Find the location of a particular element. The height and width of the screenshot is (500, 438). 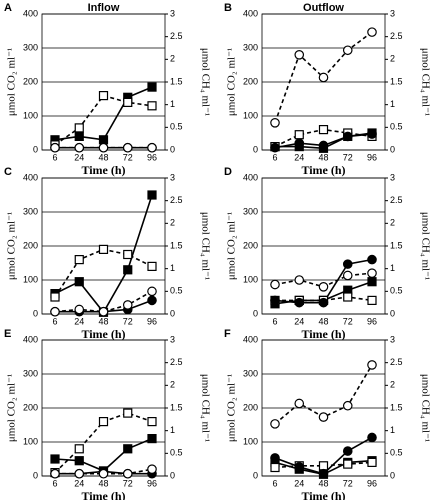

plot-frame is located at coordinates (323, 246).